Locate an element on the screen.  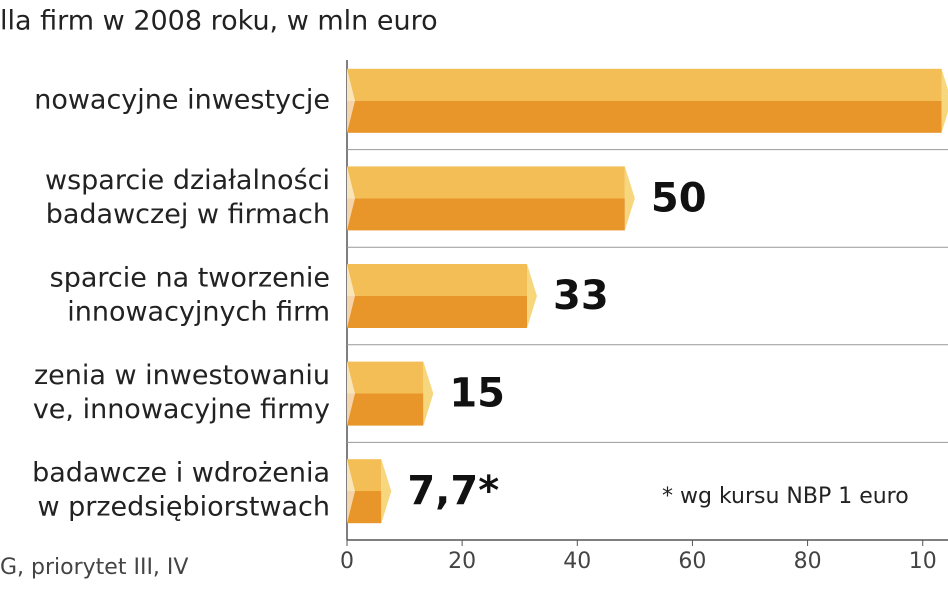
chart-title: lla firm w 2008 roku, w mln euro is located at coordinates (219, 21).